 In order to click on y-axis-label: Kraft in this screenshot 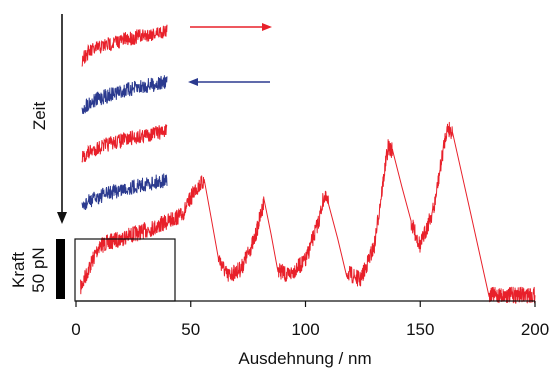, I will do `click(18, 270)`.